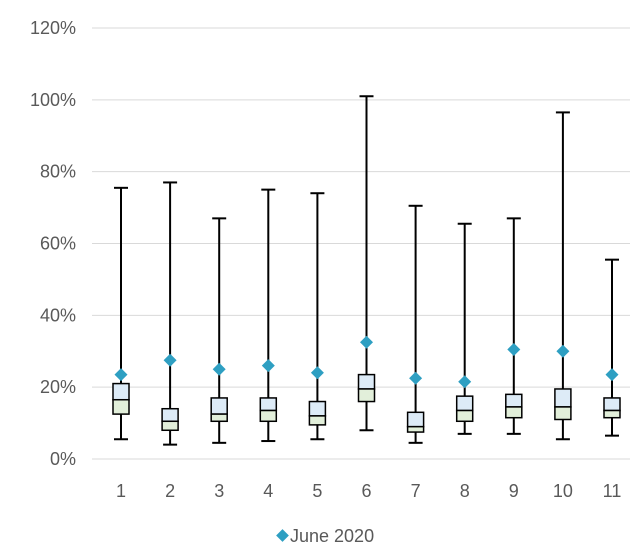 The height and width of the screenshot is (545, 644). Describe the element at coordinates (58, 387) in the screenshot. I see `y-tick-label: 20%` at that location.